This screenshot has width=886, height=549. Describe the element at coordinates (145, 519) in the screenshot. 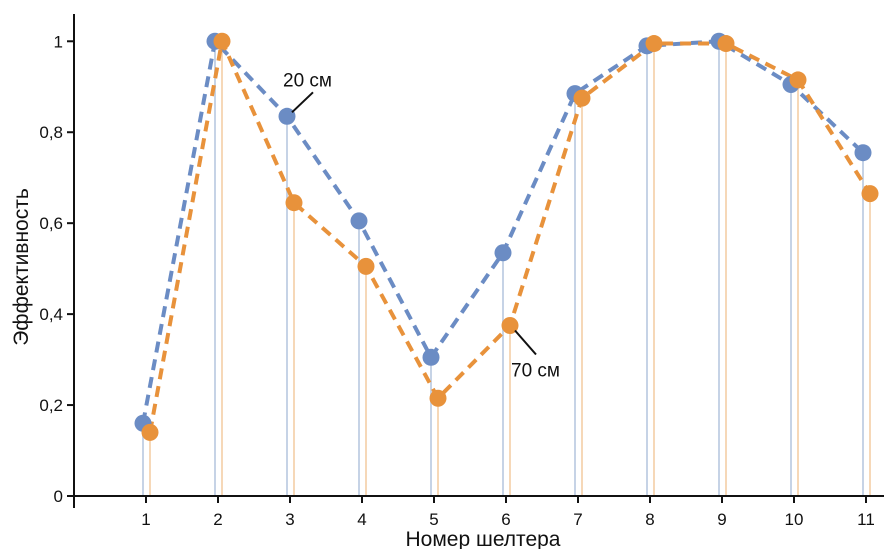

I see `x-tick-label: 1` at that location.